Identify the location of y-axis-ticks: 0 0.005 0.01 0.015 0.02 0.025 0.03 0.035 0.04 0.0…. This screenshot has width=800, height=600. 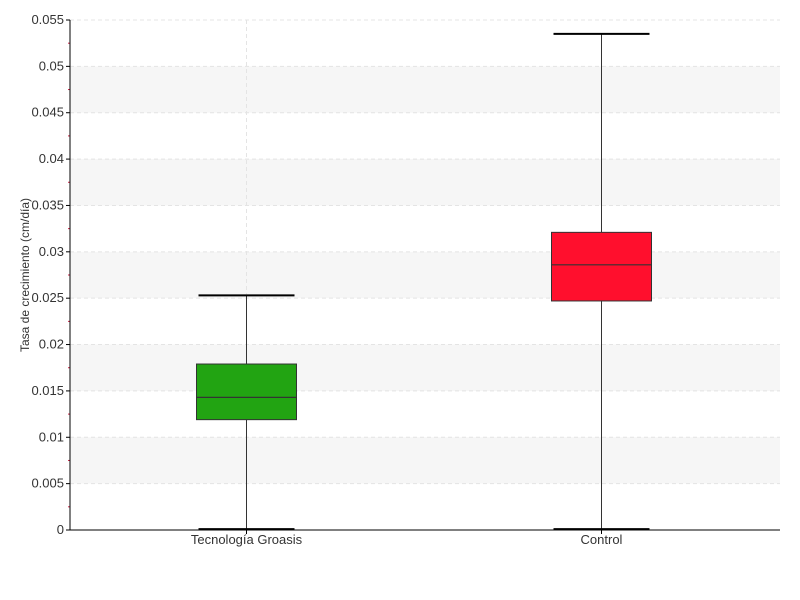
(50, 274).